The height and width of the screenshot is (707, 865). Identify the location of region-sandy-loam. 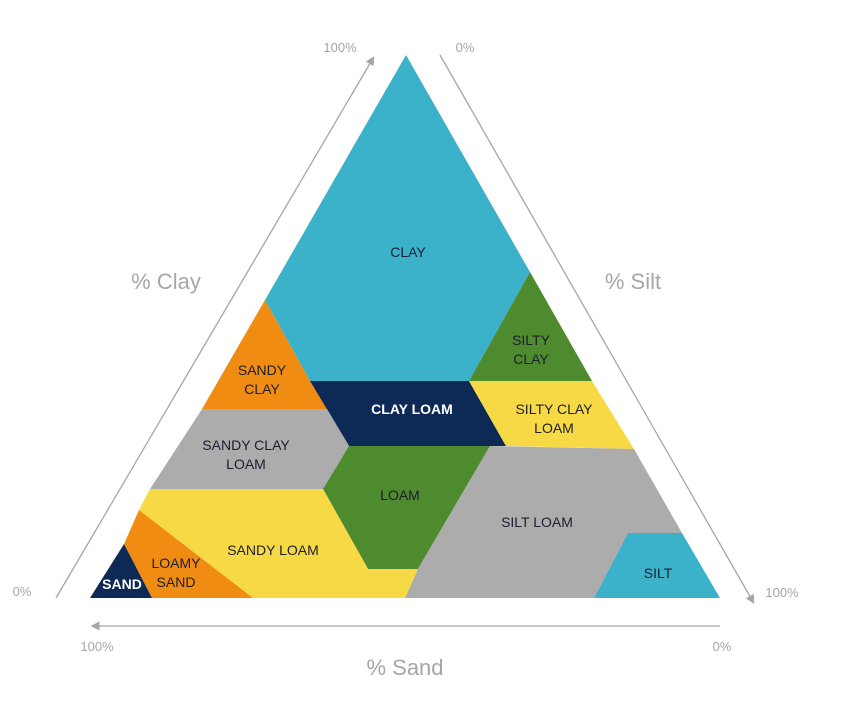
(278, 543).